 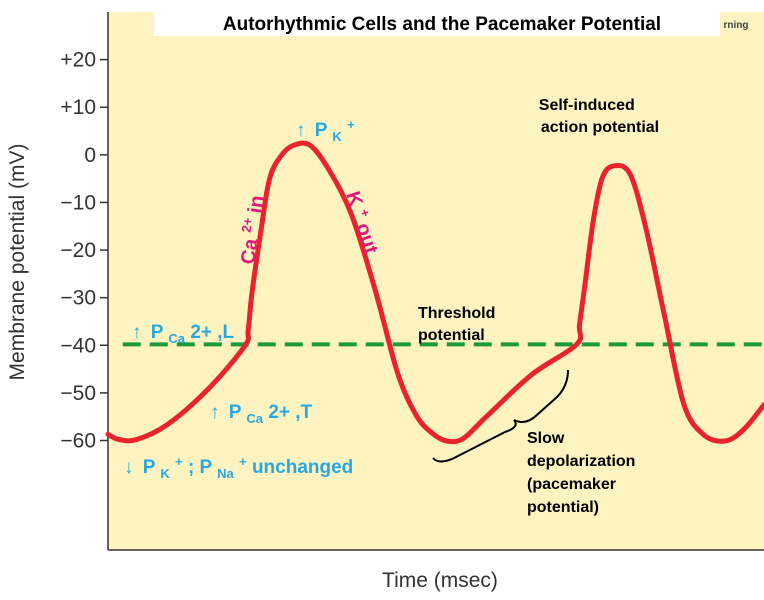 What do you see at coordinates (183, 335) in the screenshot?
I see `pca-l-increase-label: ↑ P Ca 2+ ,L` at bounding box center [183, 335].